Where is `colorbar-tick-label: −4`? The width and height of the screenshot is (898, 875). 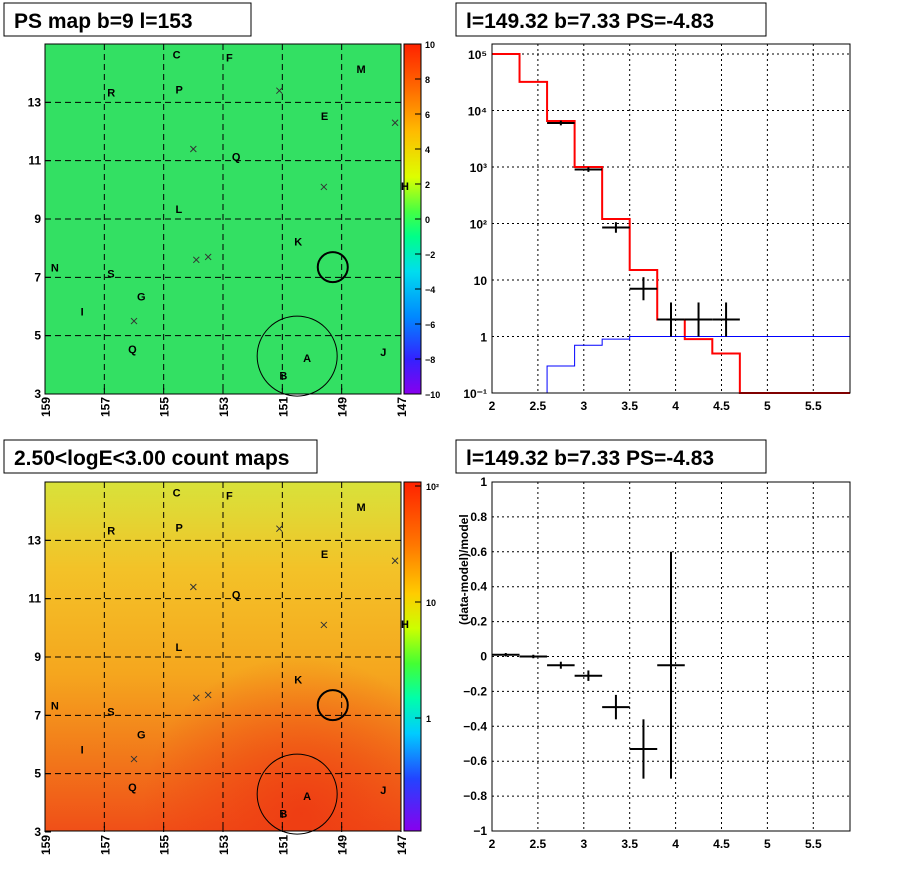
colorbar-tick-label: −4 is located at coordinates (430, 290).